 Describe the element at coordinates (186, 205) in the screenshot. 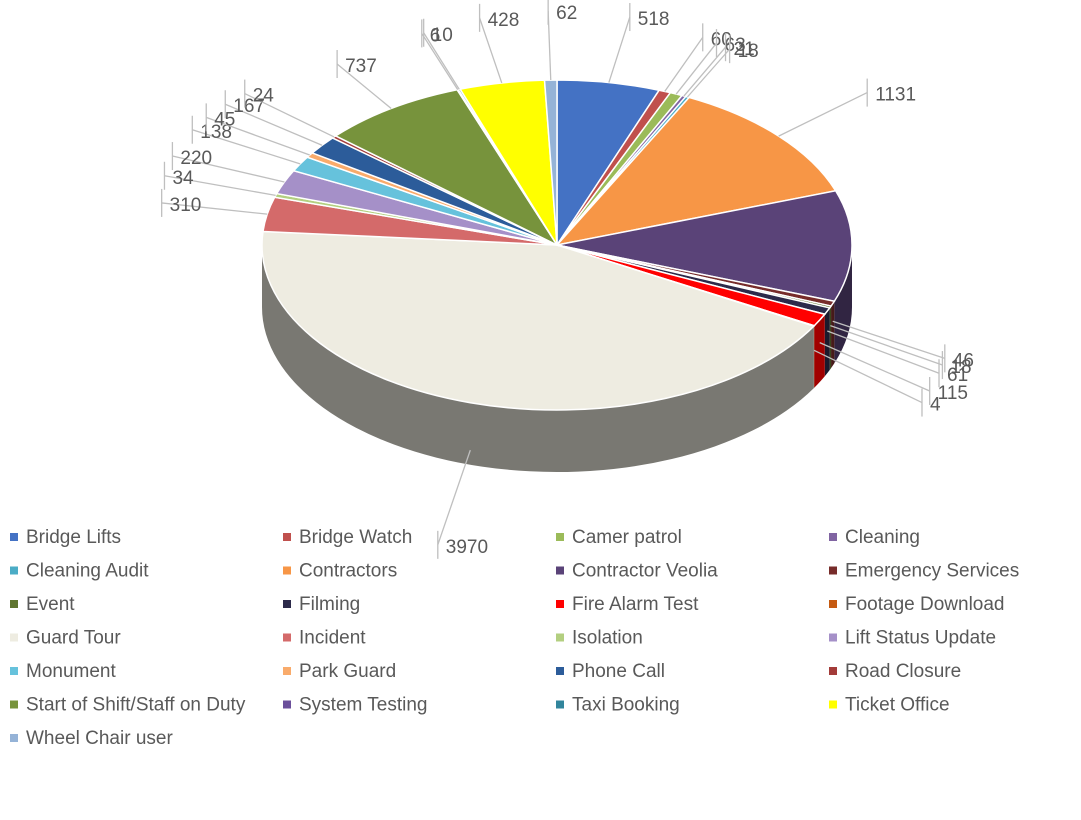

I see `data-label: 310` at that location.